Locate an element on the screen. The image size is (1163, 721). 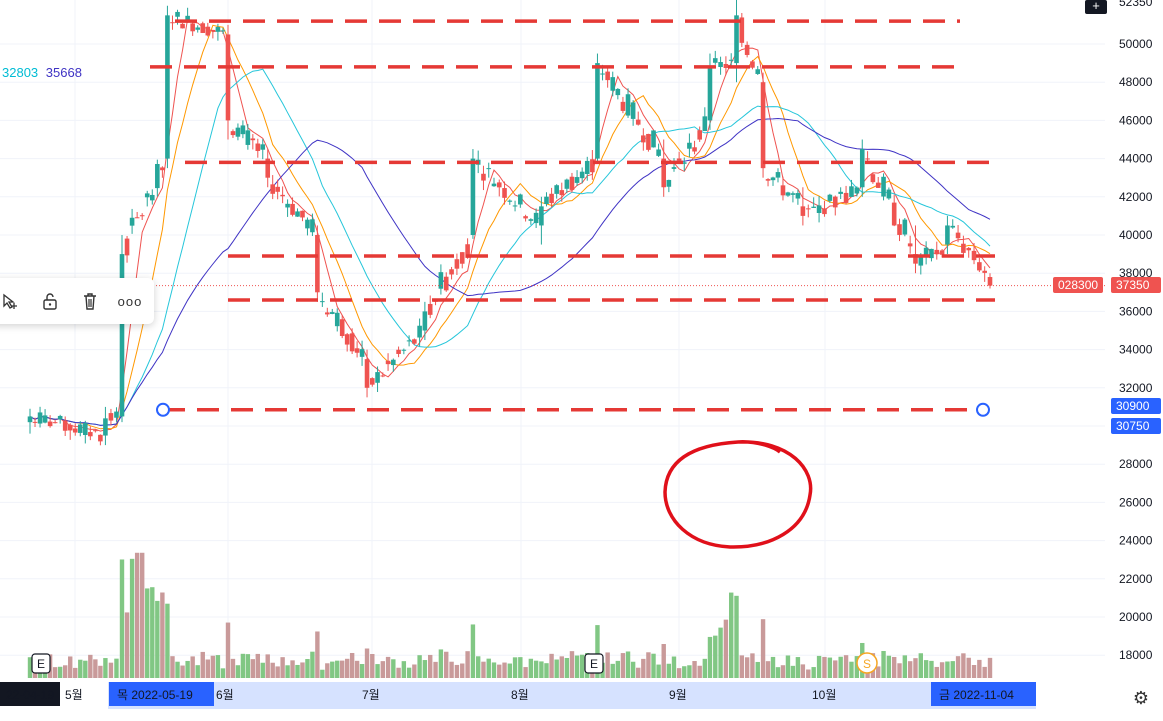
unlock-icon is located at coordinates (50, 301).